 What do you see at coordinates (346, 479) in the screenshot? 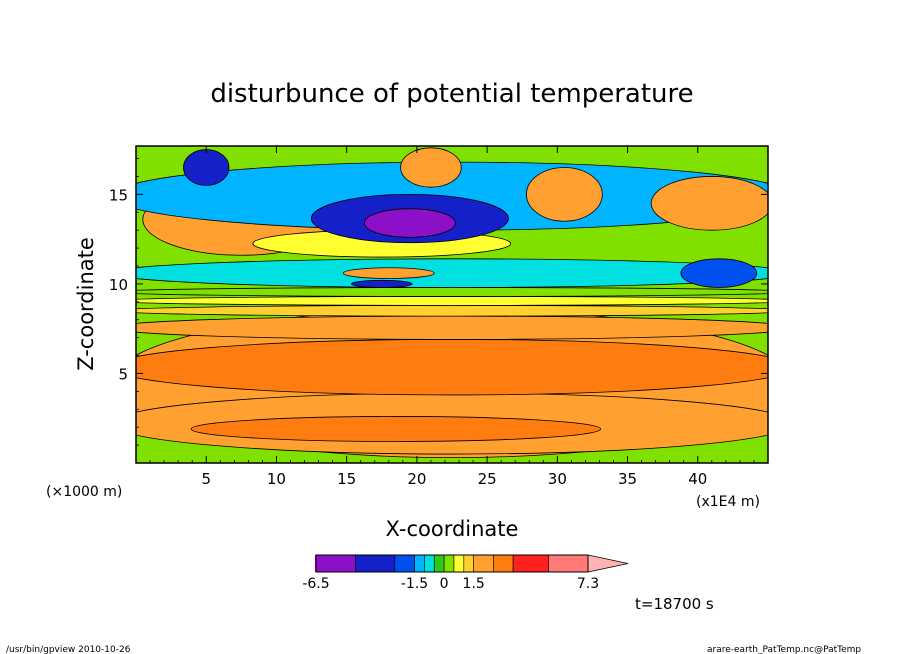
I see `x-tick-label: 15` at bounding box center [346, 479].